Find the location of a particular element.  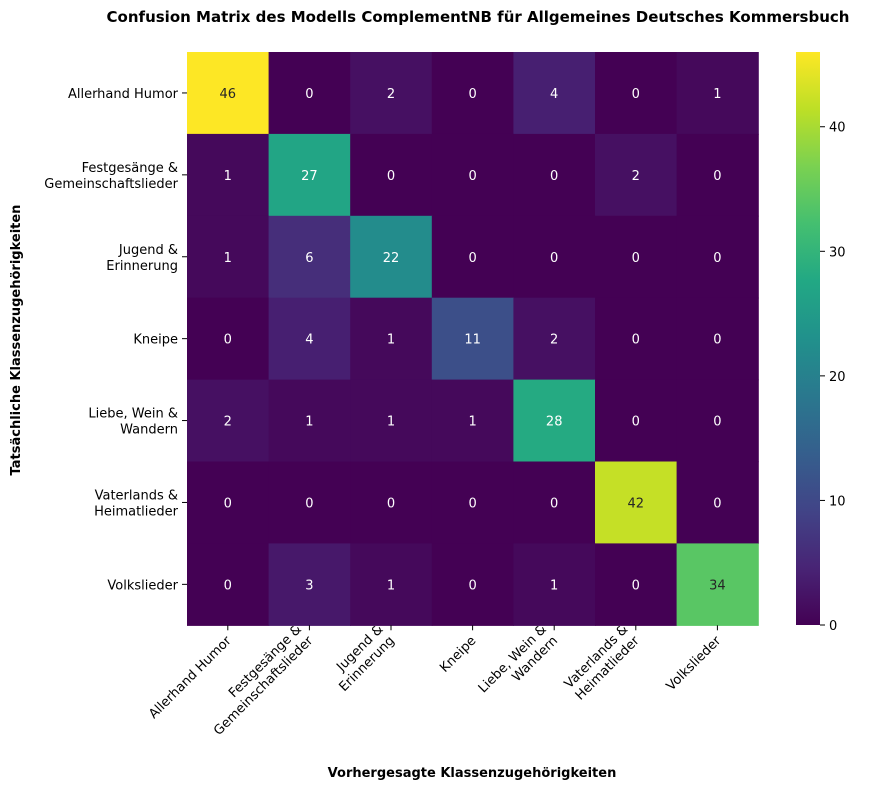

cell-value-label: 3 is located at coordinates (309, 585).